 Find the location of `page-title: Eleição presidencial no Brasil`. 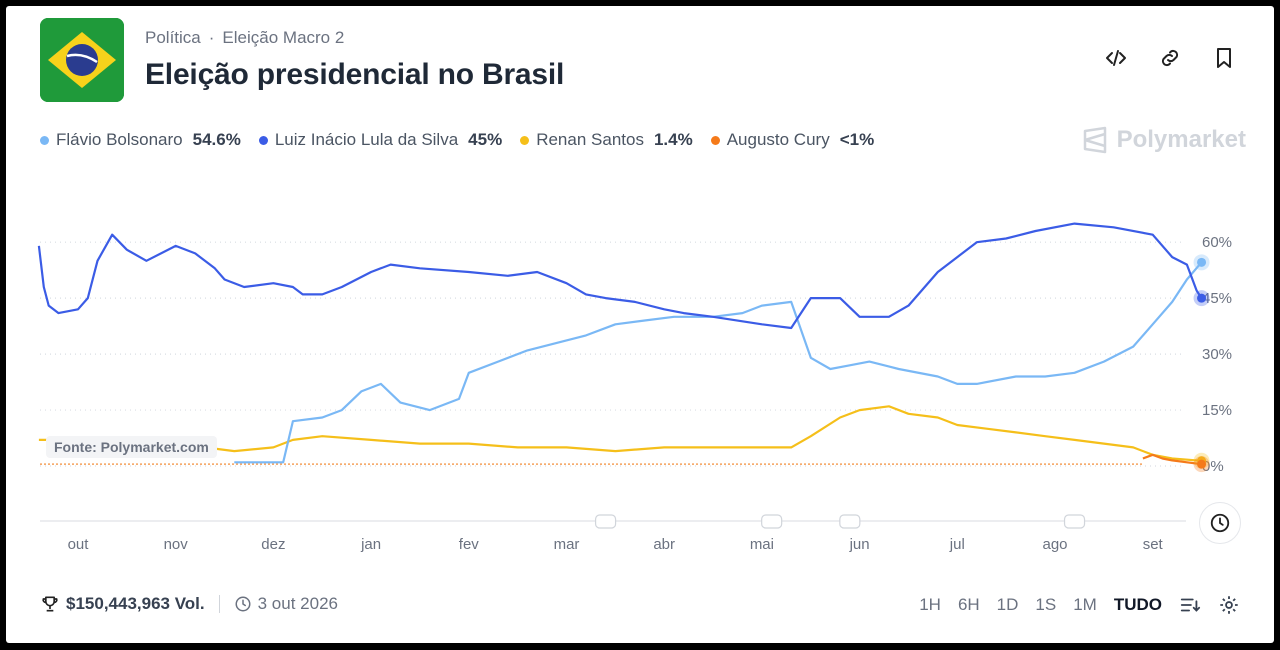

page-title: Eleição presidencial no Brasil is located at coordinates (355, 74).